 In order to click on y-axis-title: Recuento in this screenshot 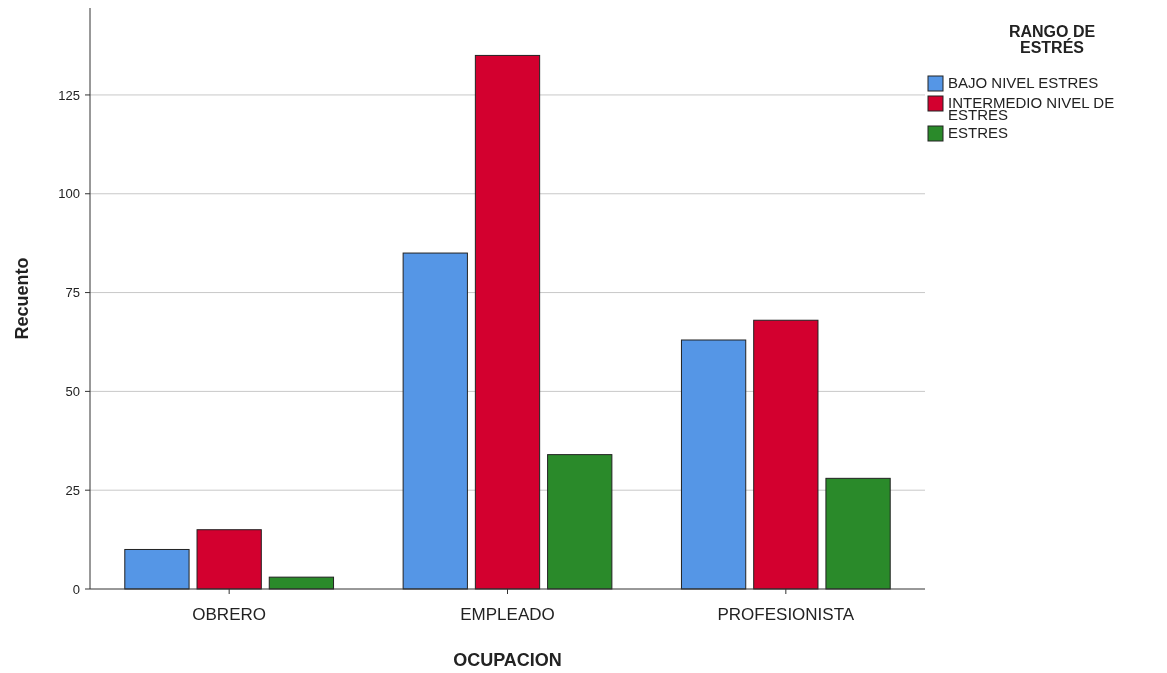, I will do `click(22, 298)`.